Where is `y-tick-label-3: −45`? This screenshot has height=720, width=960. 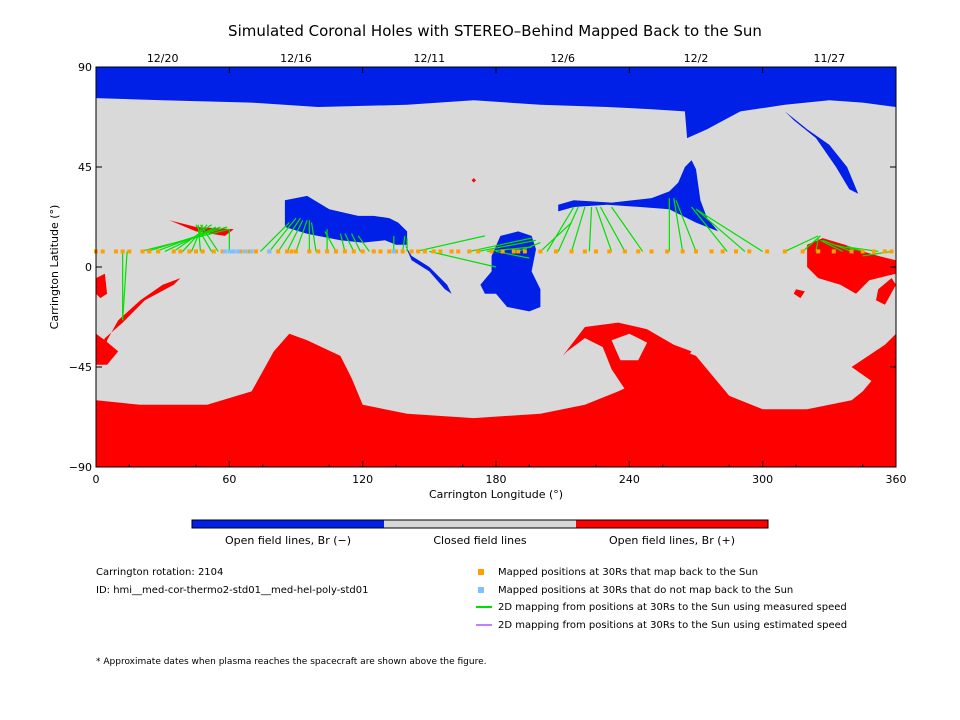 y-tick-label-3: −45 is located at coordinates (80, 367).